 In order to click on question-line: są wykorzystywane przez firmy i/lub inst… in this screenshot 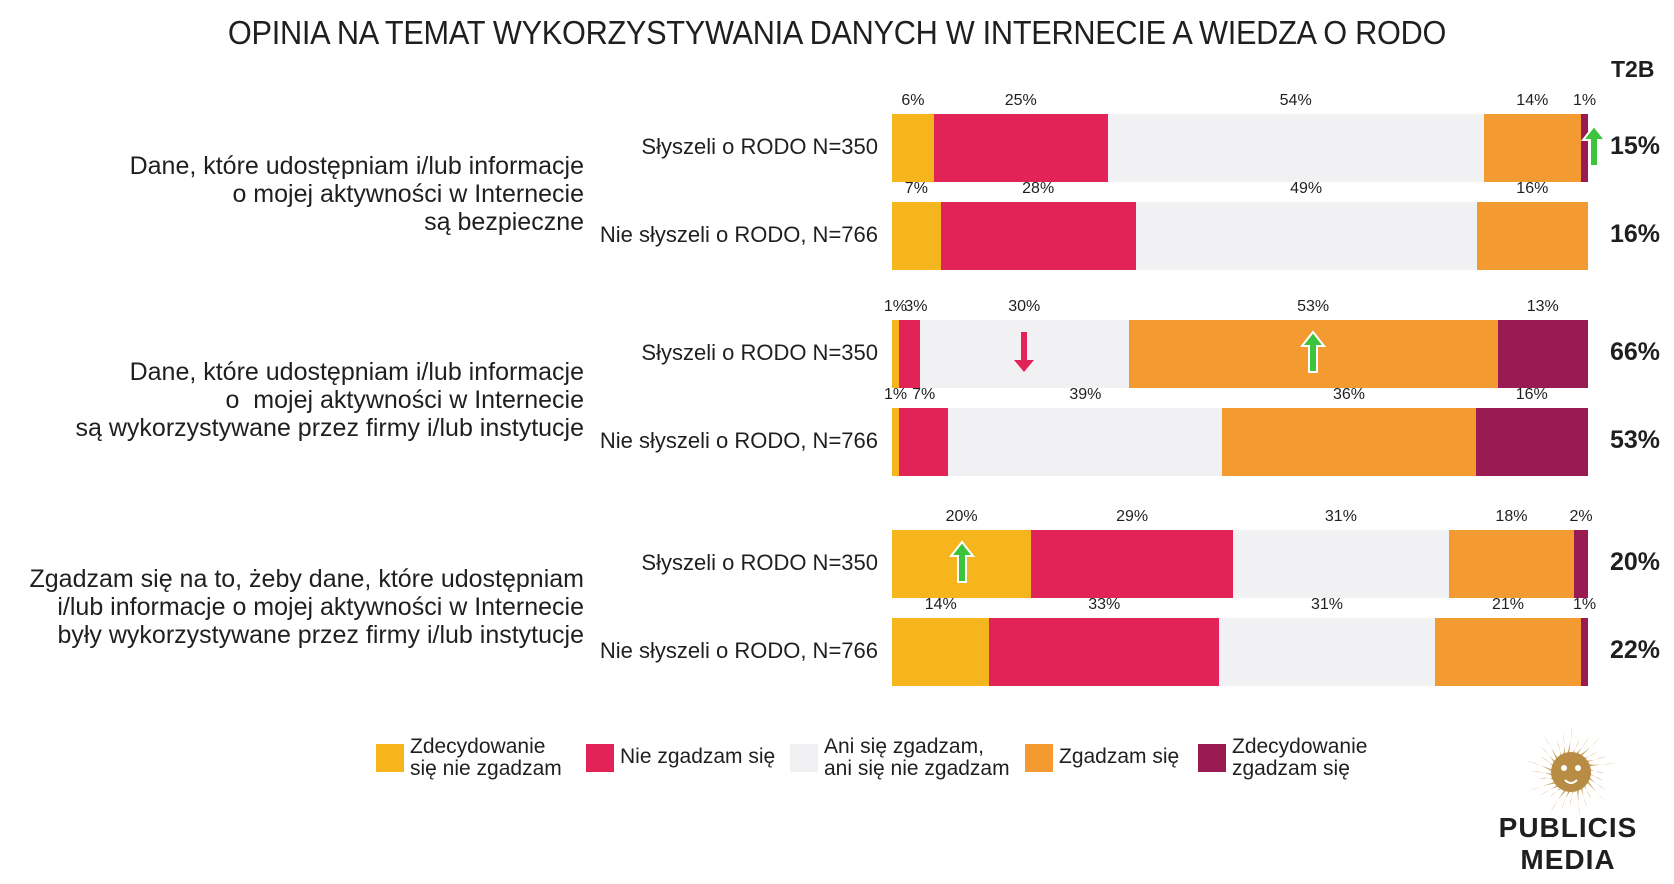, I will do `click(329, 428)`.